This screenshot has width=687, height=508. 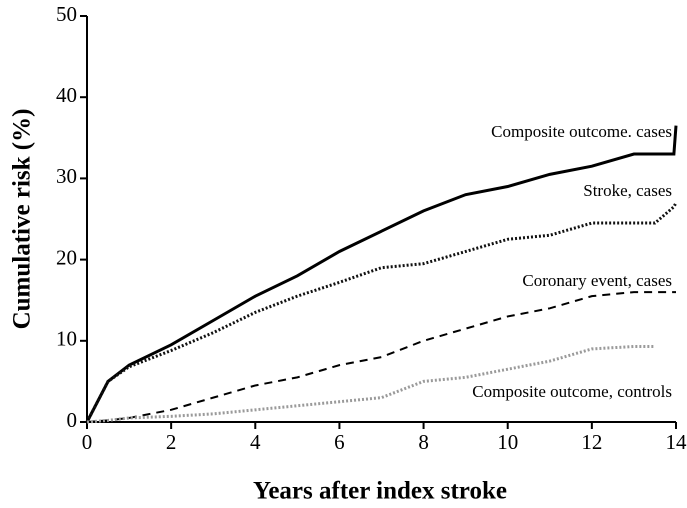 I want to click on series-label: Composite outcome, controls, so click(x=572, y=391).